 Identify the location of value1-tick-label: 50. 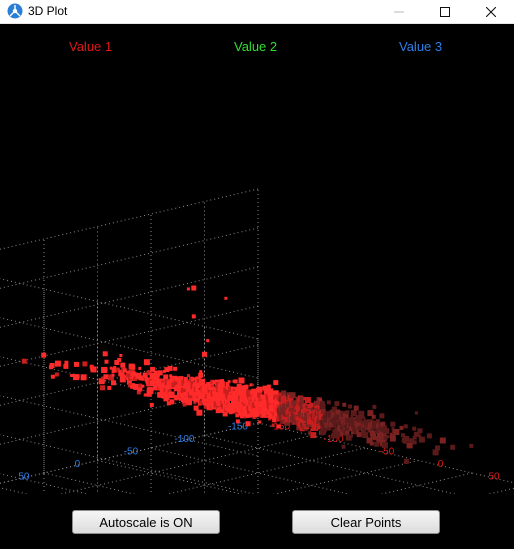
(494, 476).